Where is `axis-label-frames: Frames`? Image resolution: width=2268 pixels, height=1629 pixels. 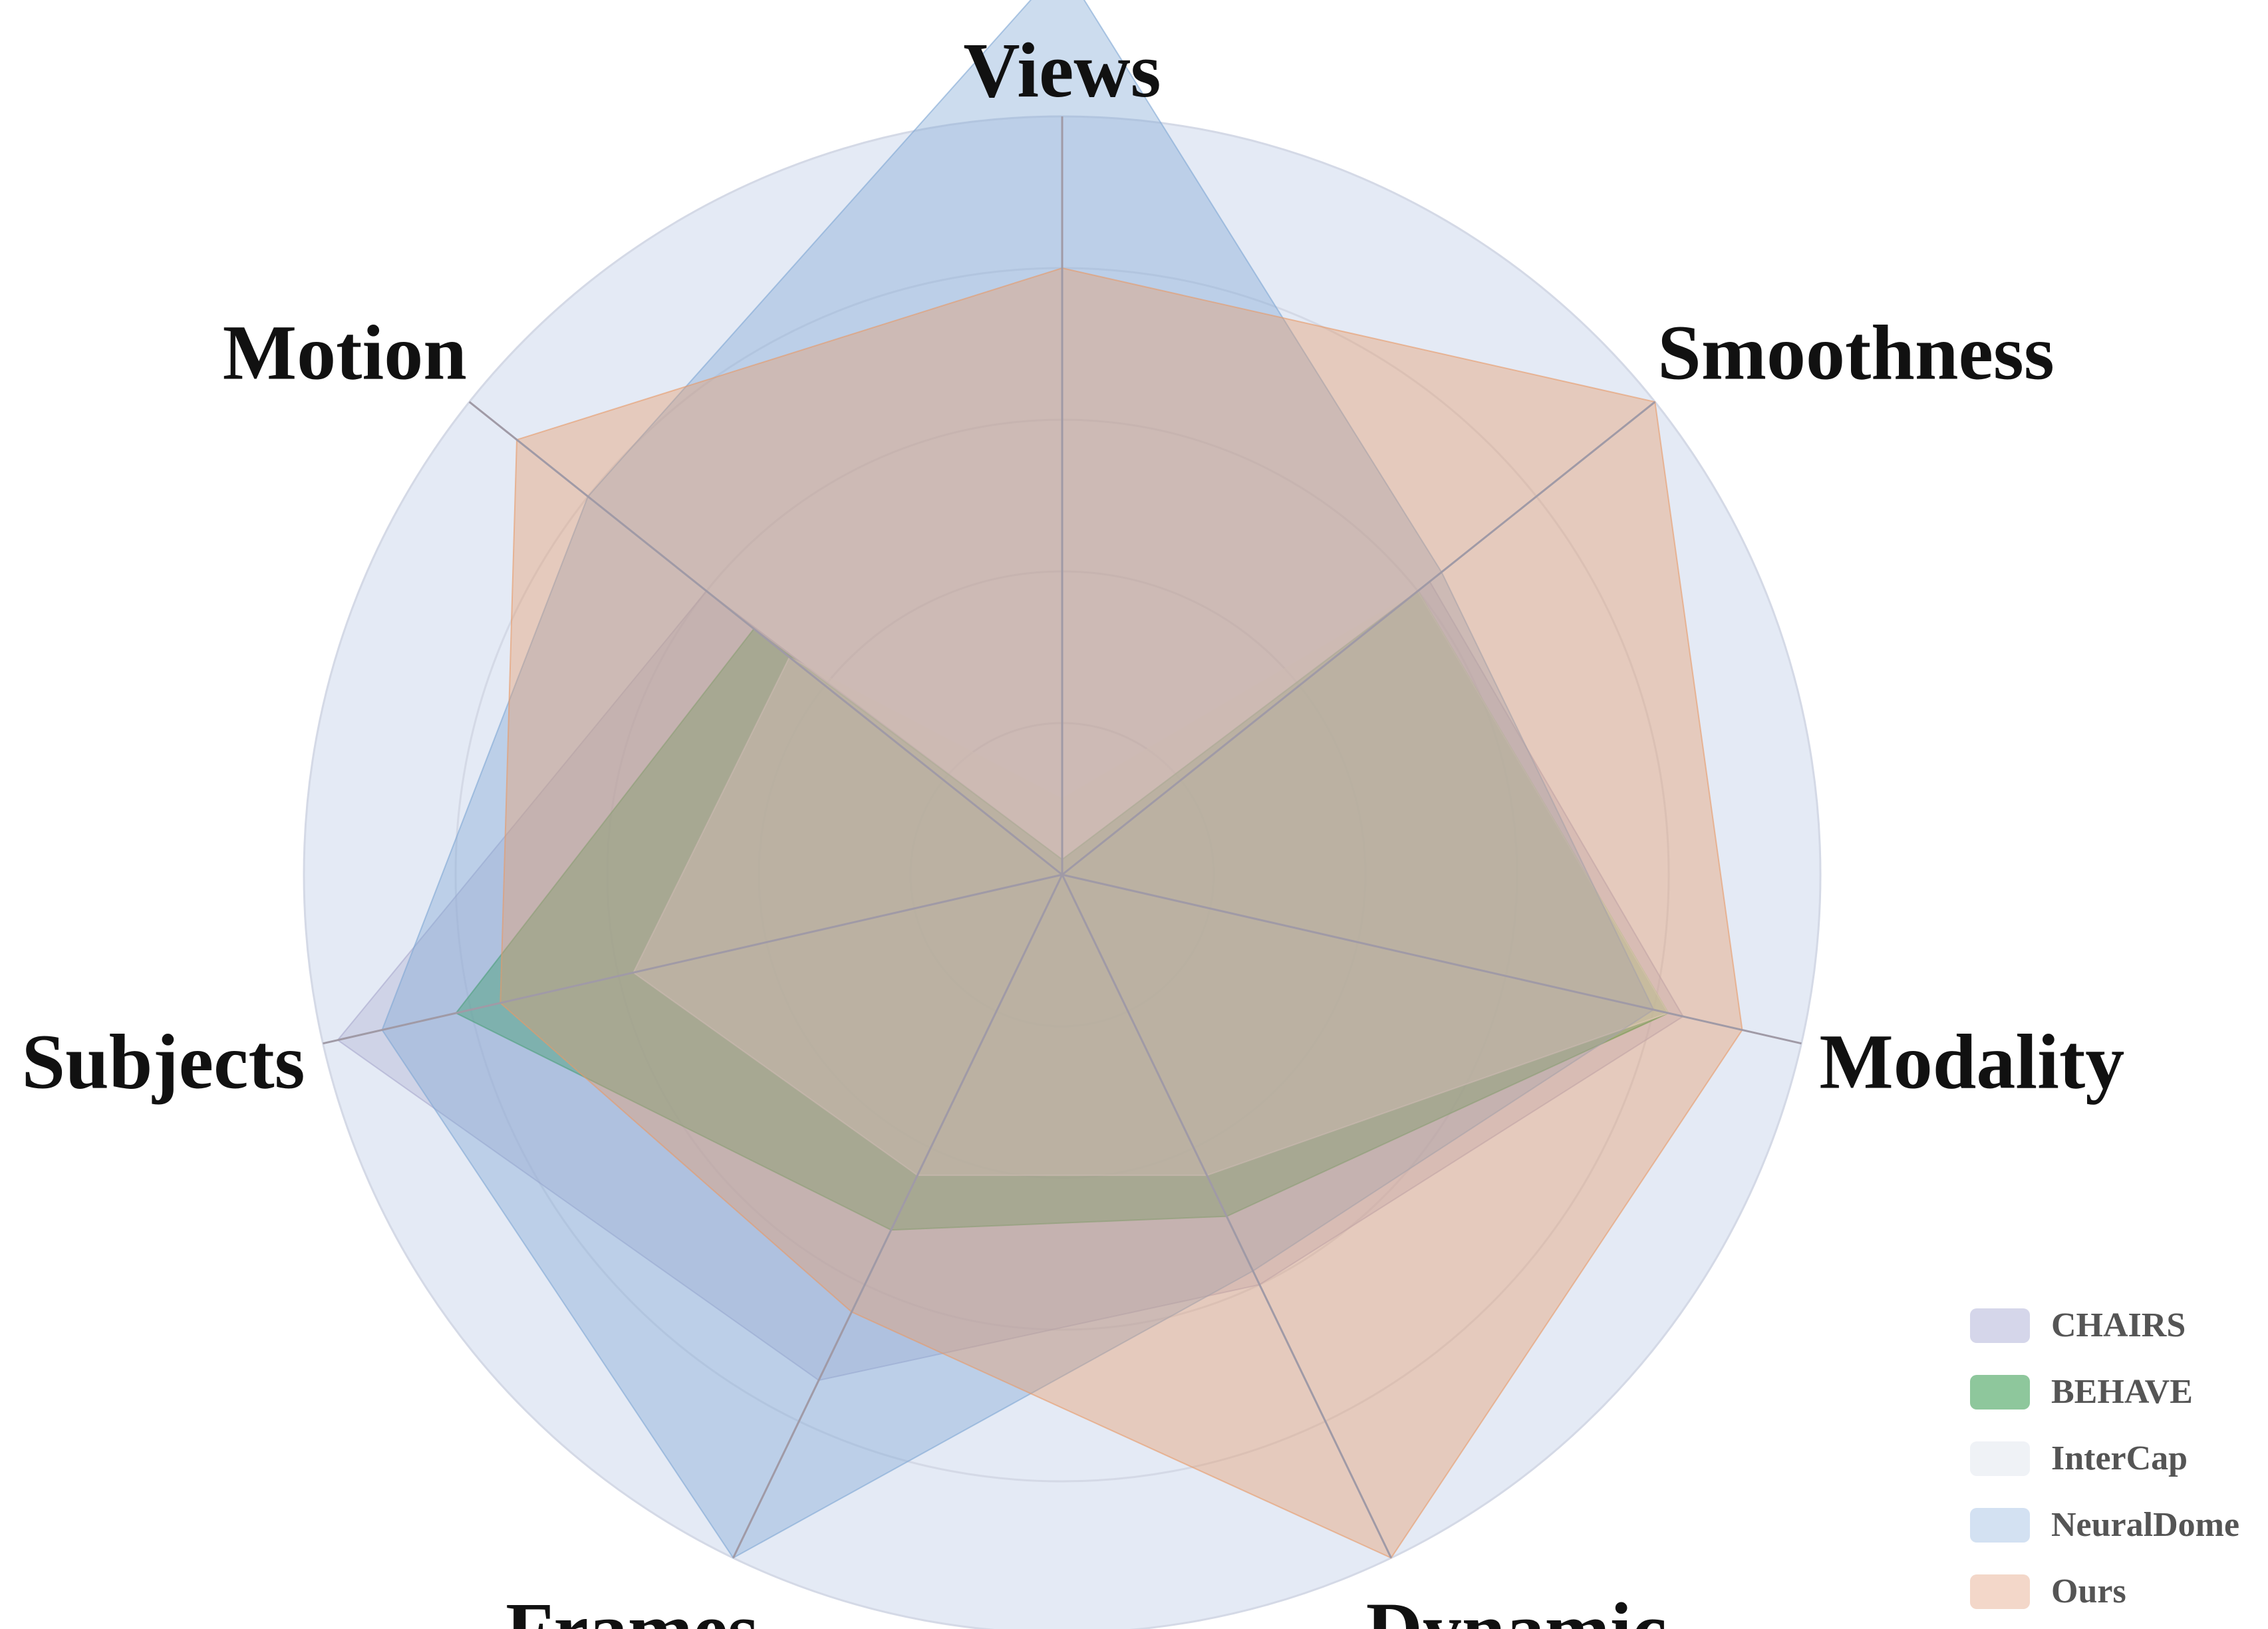
axis-label-frames: Frames is located at coordinates (632, 1608).